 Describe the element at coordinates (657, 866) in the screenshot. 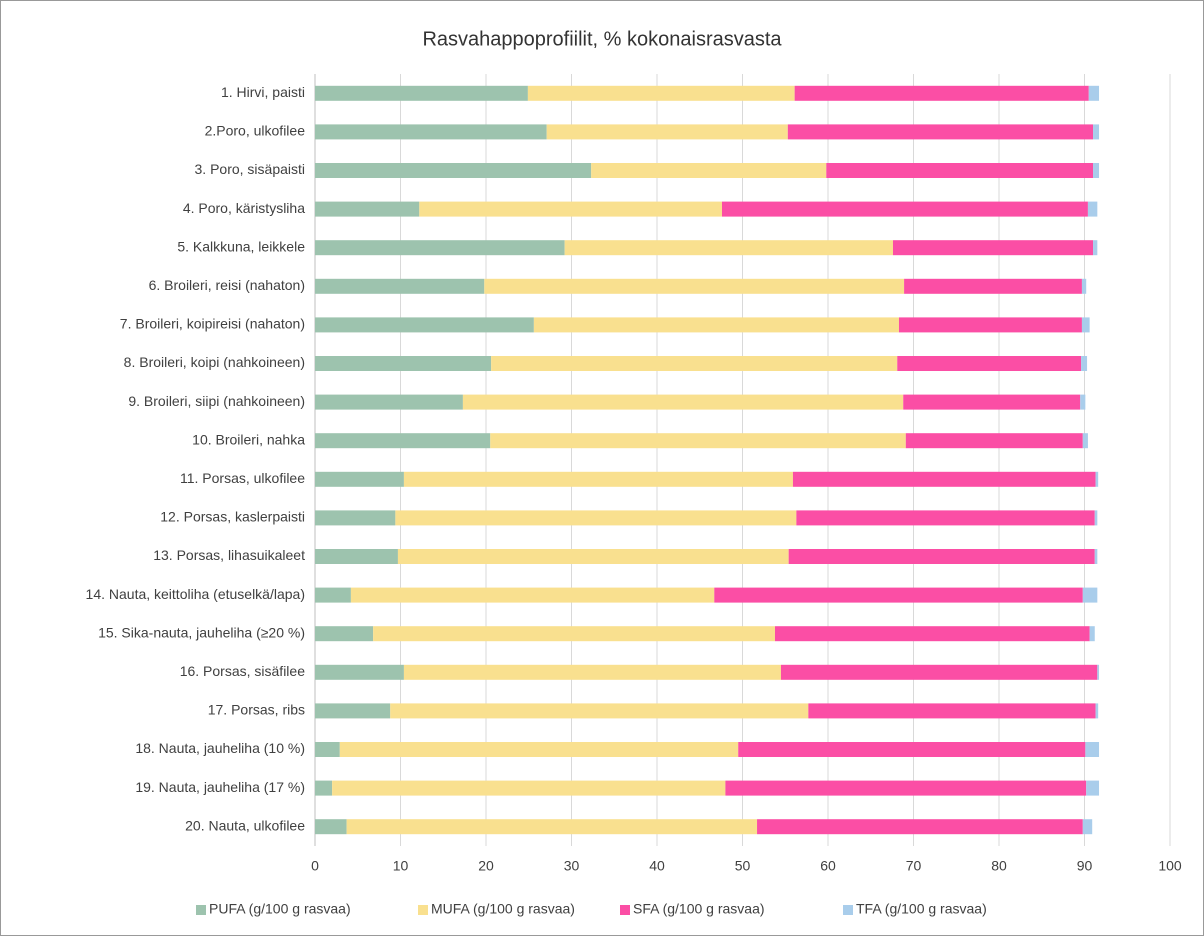

I see `x-tick-label: 40` at that location.